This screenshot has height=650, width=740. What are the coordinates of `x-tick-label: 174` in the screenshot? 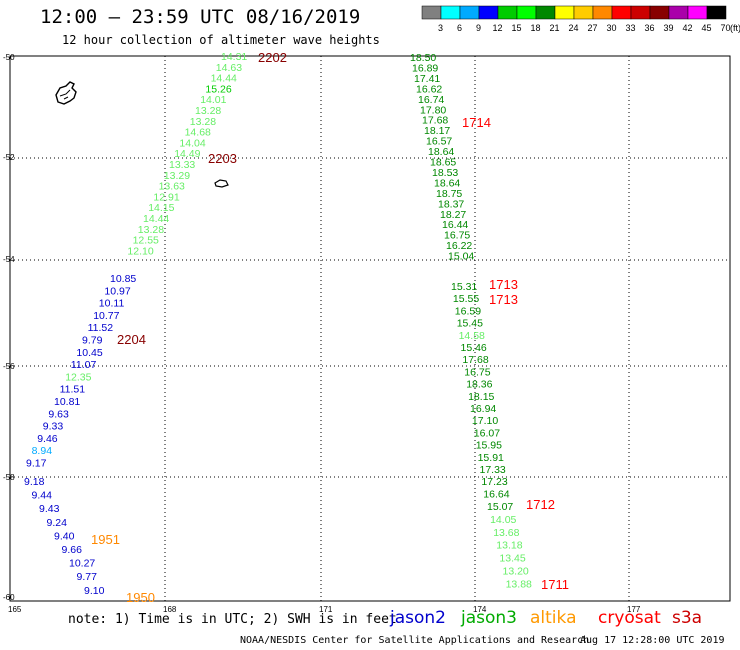 It's located at (480, 609).